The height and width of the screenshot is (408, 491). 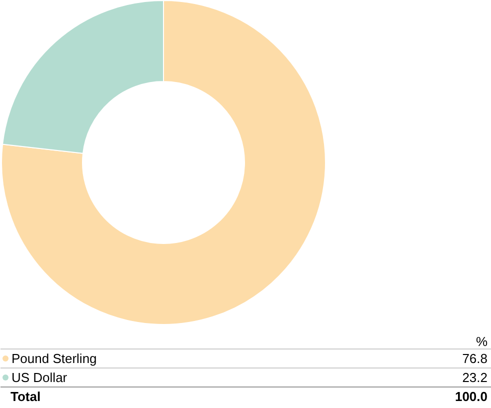 What do you see at coordinates (475, 358) in the screenshot?
I see `data-label: 76.8` at bounding box center [475, 358].